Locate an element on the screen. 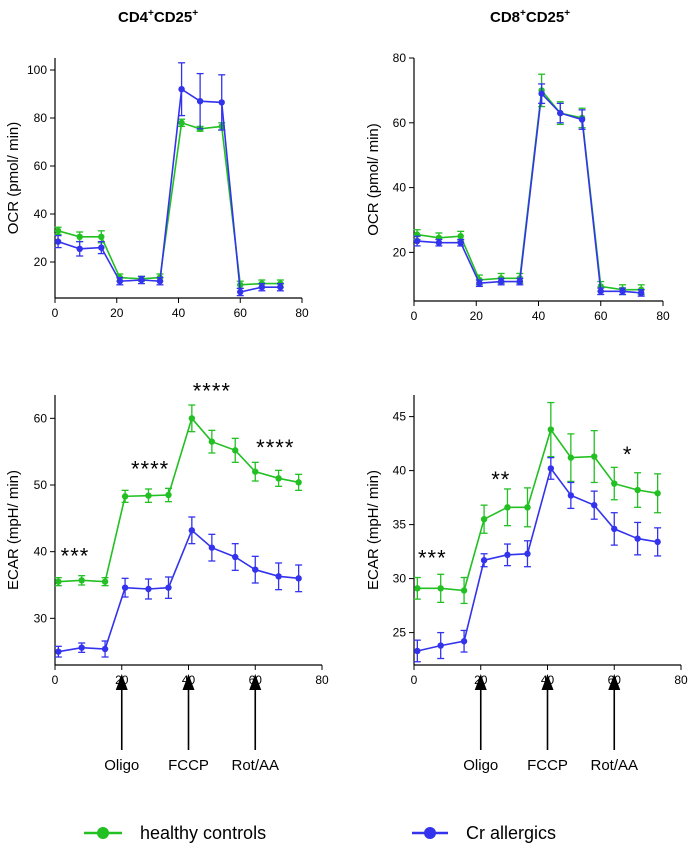  x-tick-label: 40 is located at coordinates (179, 313).